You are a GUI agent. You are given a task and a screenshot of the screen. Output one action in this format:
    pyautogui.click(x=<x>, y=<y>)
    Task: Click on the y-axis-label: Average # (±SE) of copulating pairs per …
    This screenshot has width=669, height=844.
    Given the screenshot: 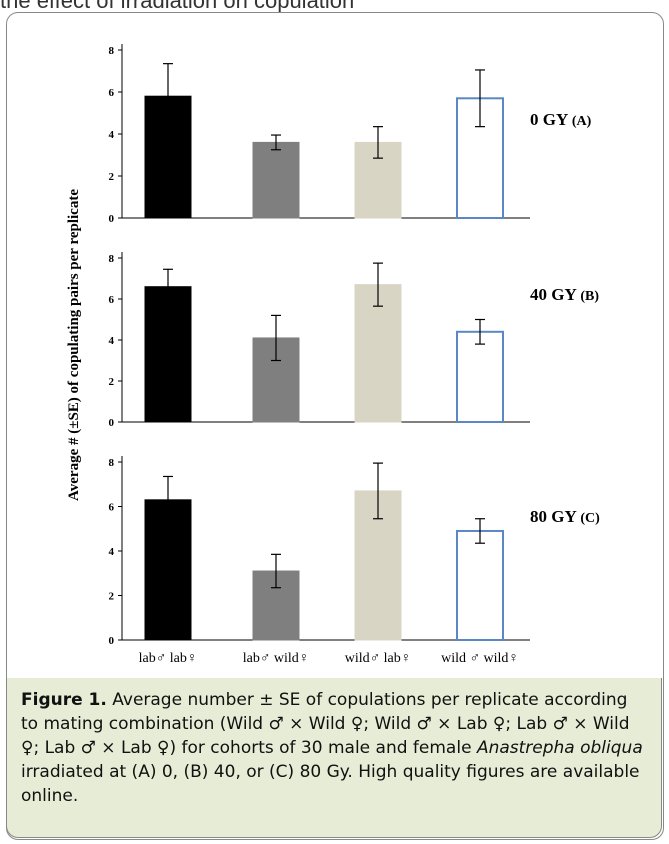 What is the action you would take?
    pyautogui.click(x=74, y=345)
    